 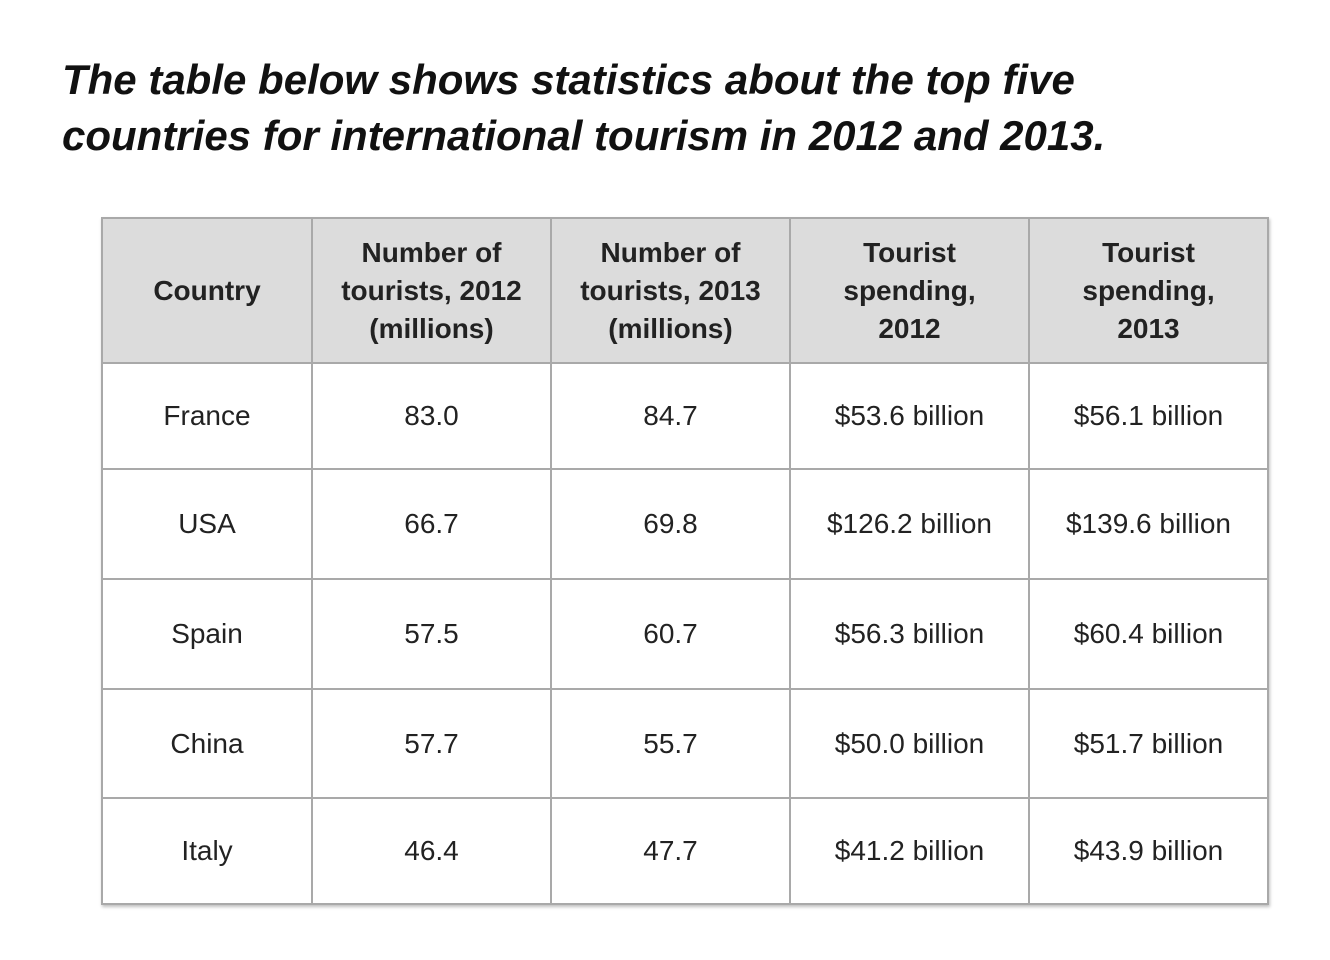 What do you see at coordinates (207, 416) in the screenshot?
I see `cell-country: France` at bounding box center [207, 416].